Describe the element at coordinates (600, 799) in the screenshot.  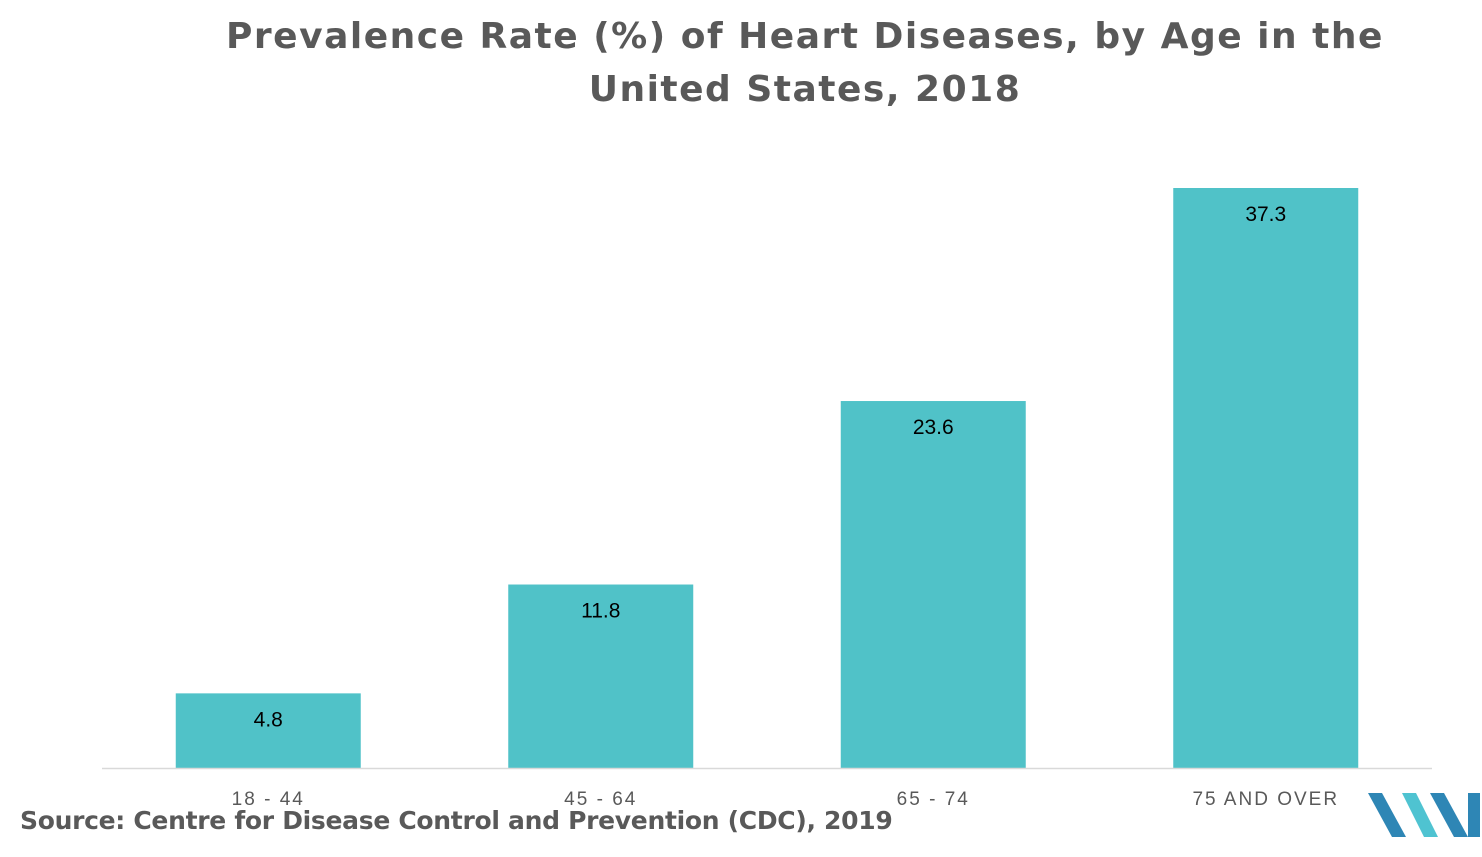
I see `x-tick-label-1: 45 - 64` at that location.